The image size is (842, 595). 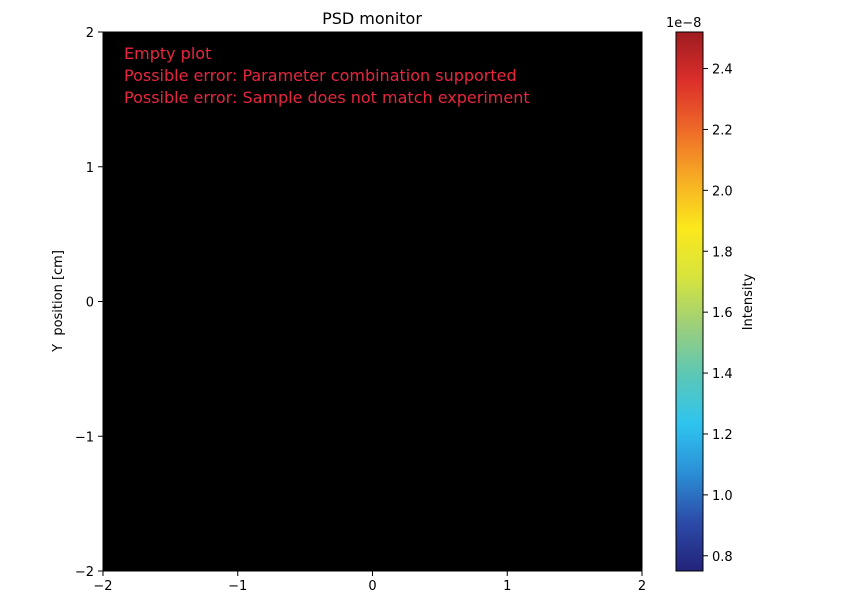 I want to click on colorbar-tick-label: 1.0, so click(x=722, y=496).